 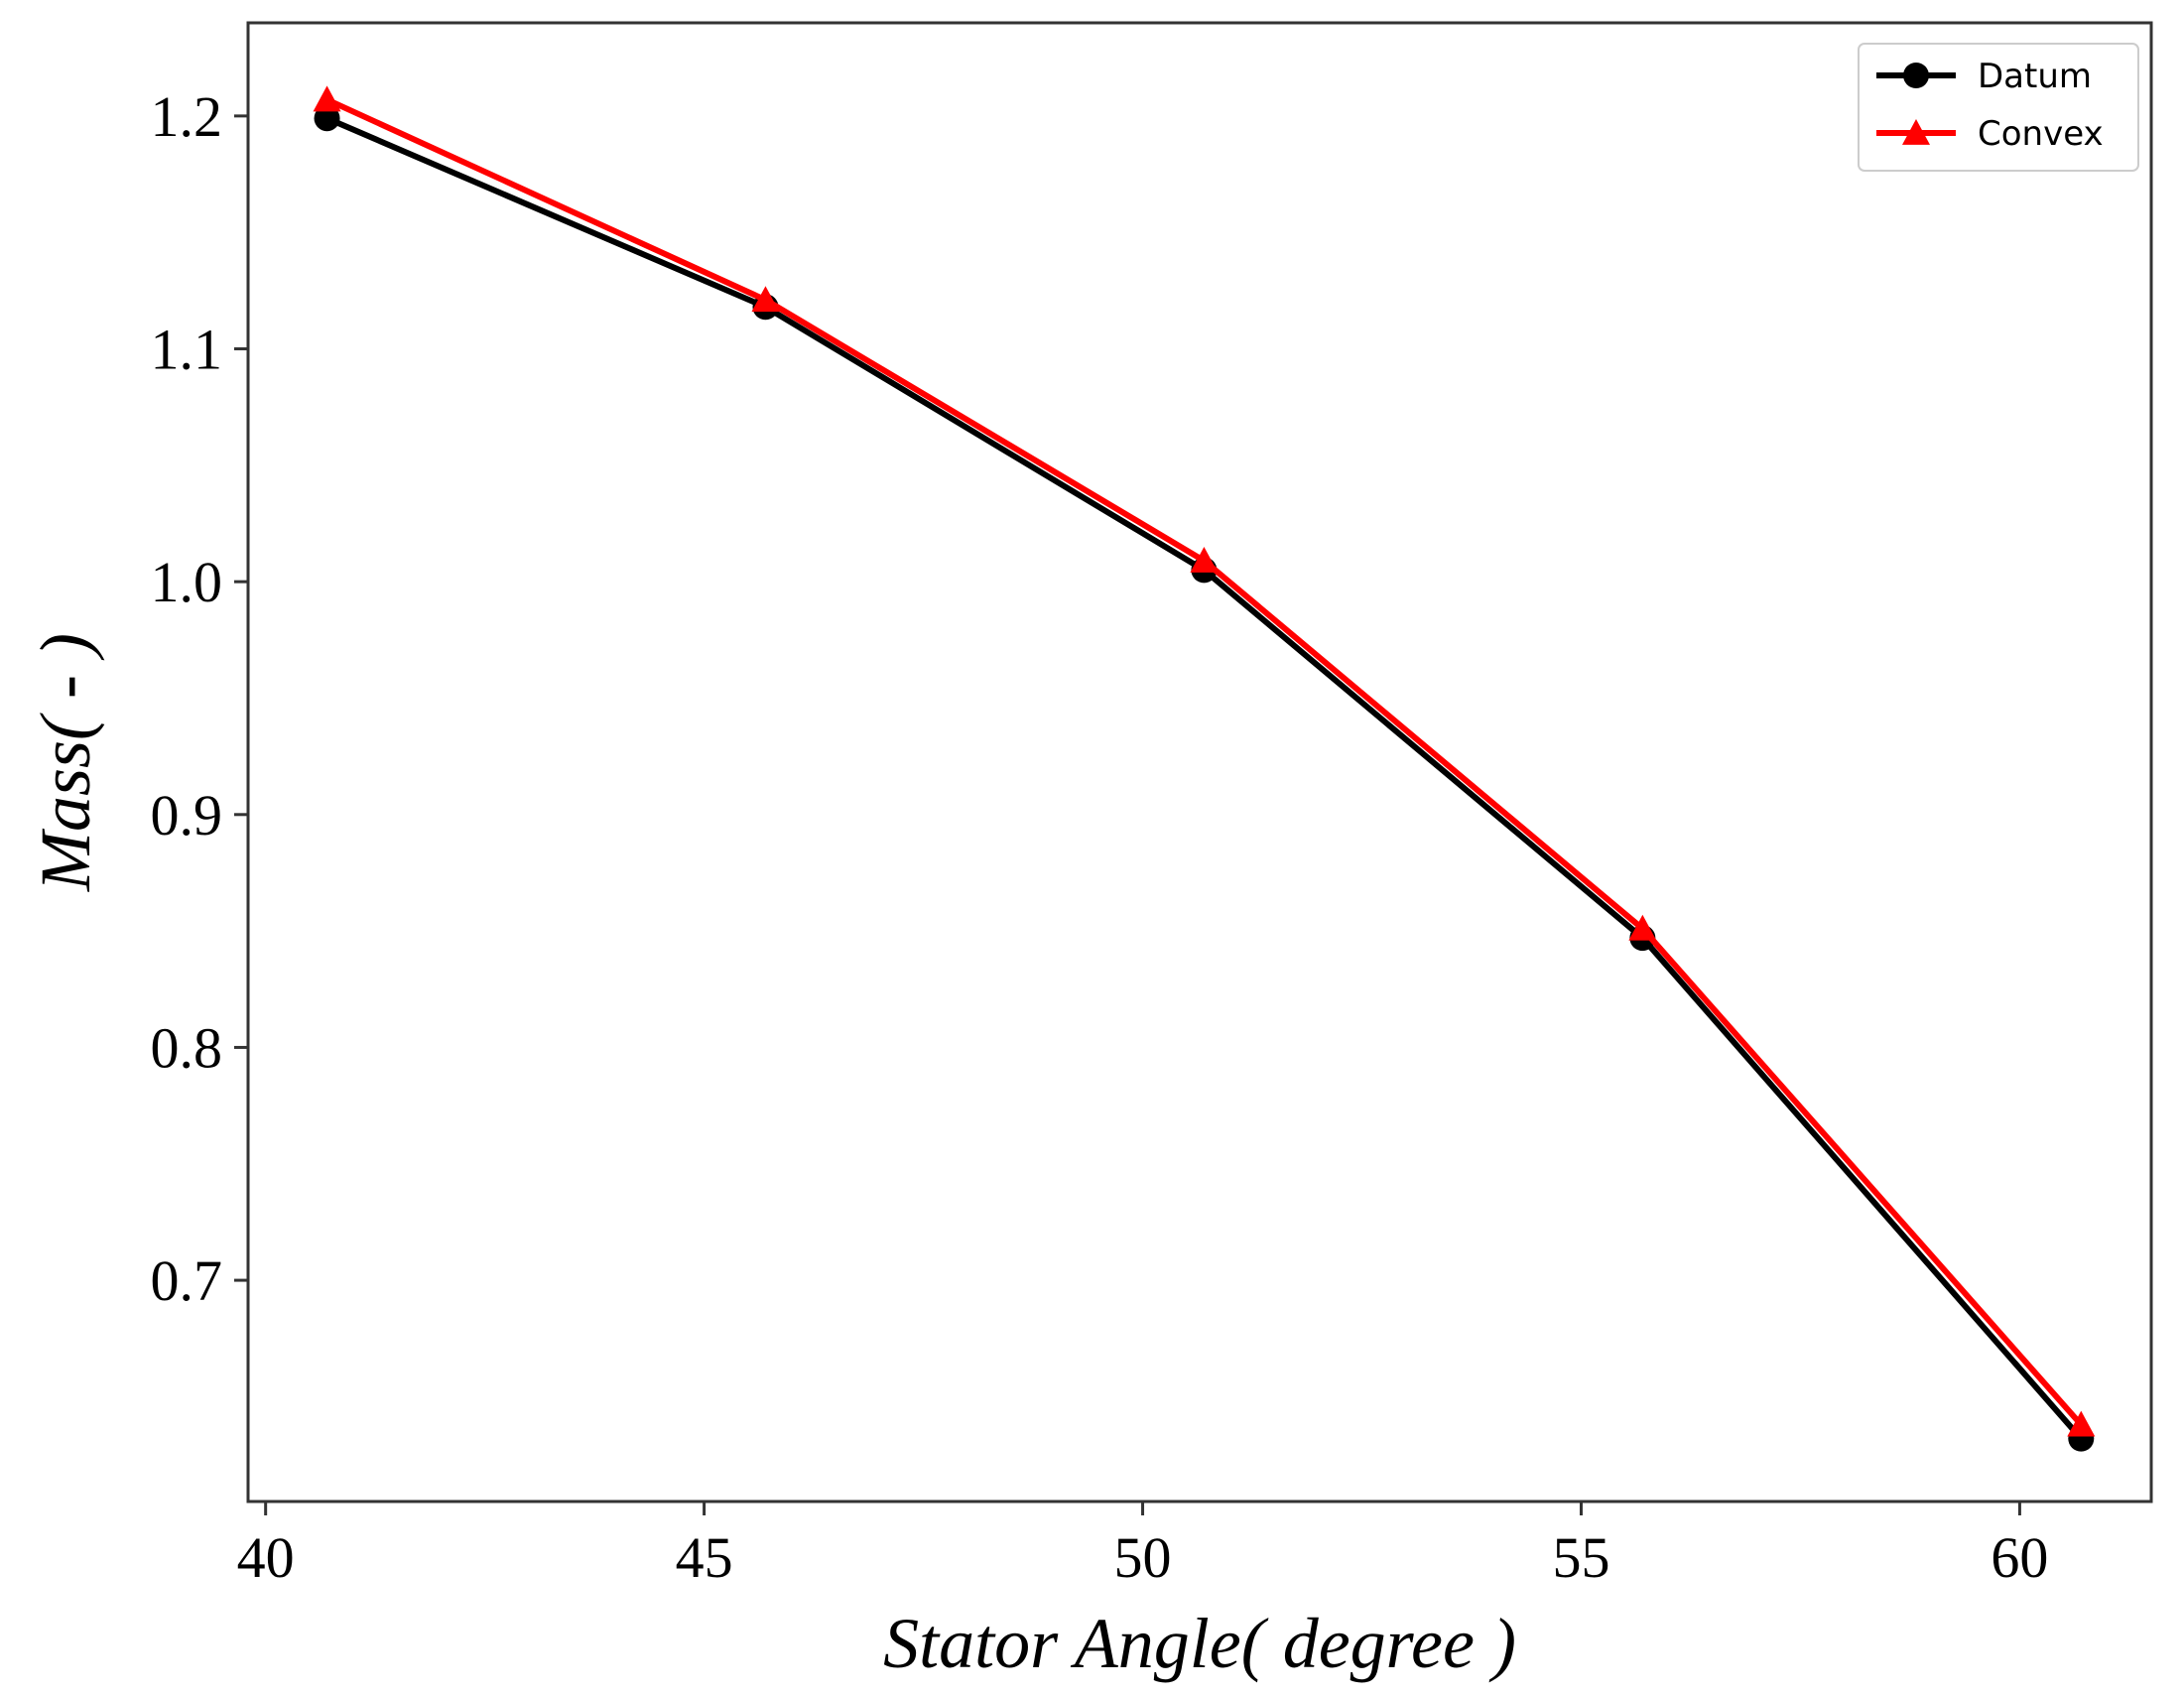 I want to click on x-tick-label: 55, so click(x=1580, y=1557).